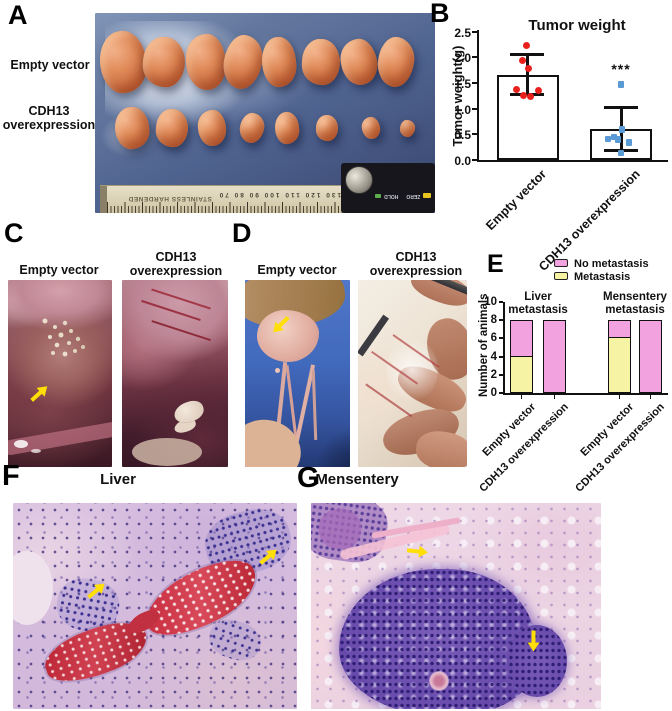  Describe the element at coordinates (440, 14) in the screenshot. I see `panel-b-label: B` at that location.